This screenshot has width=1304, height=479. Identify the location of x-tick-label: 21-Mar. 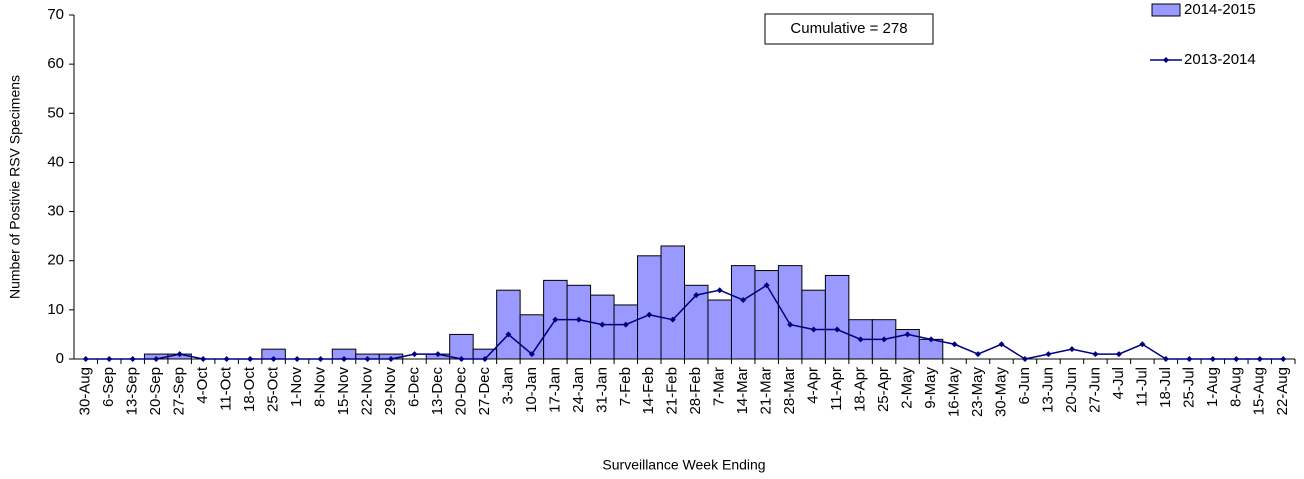
(766, 391).